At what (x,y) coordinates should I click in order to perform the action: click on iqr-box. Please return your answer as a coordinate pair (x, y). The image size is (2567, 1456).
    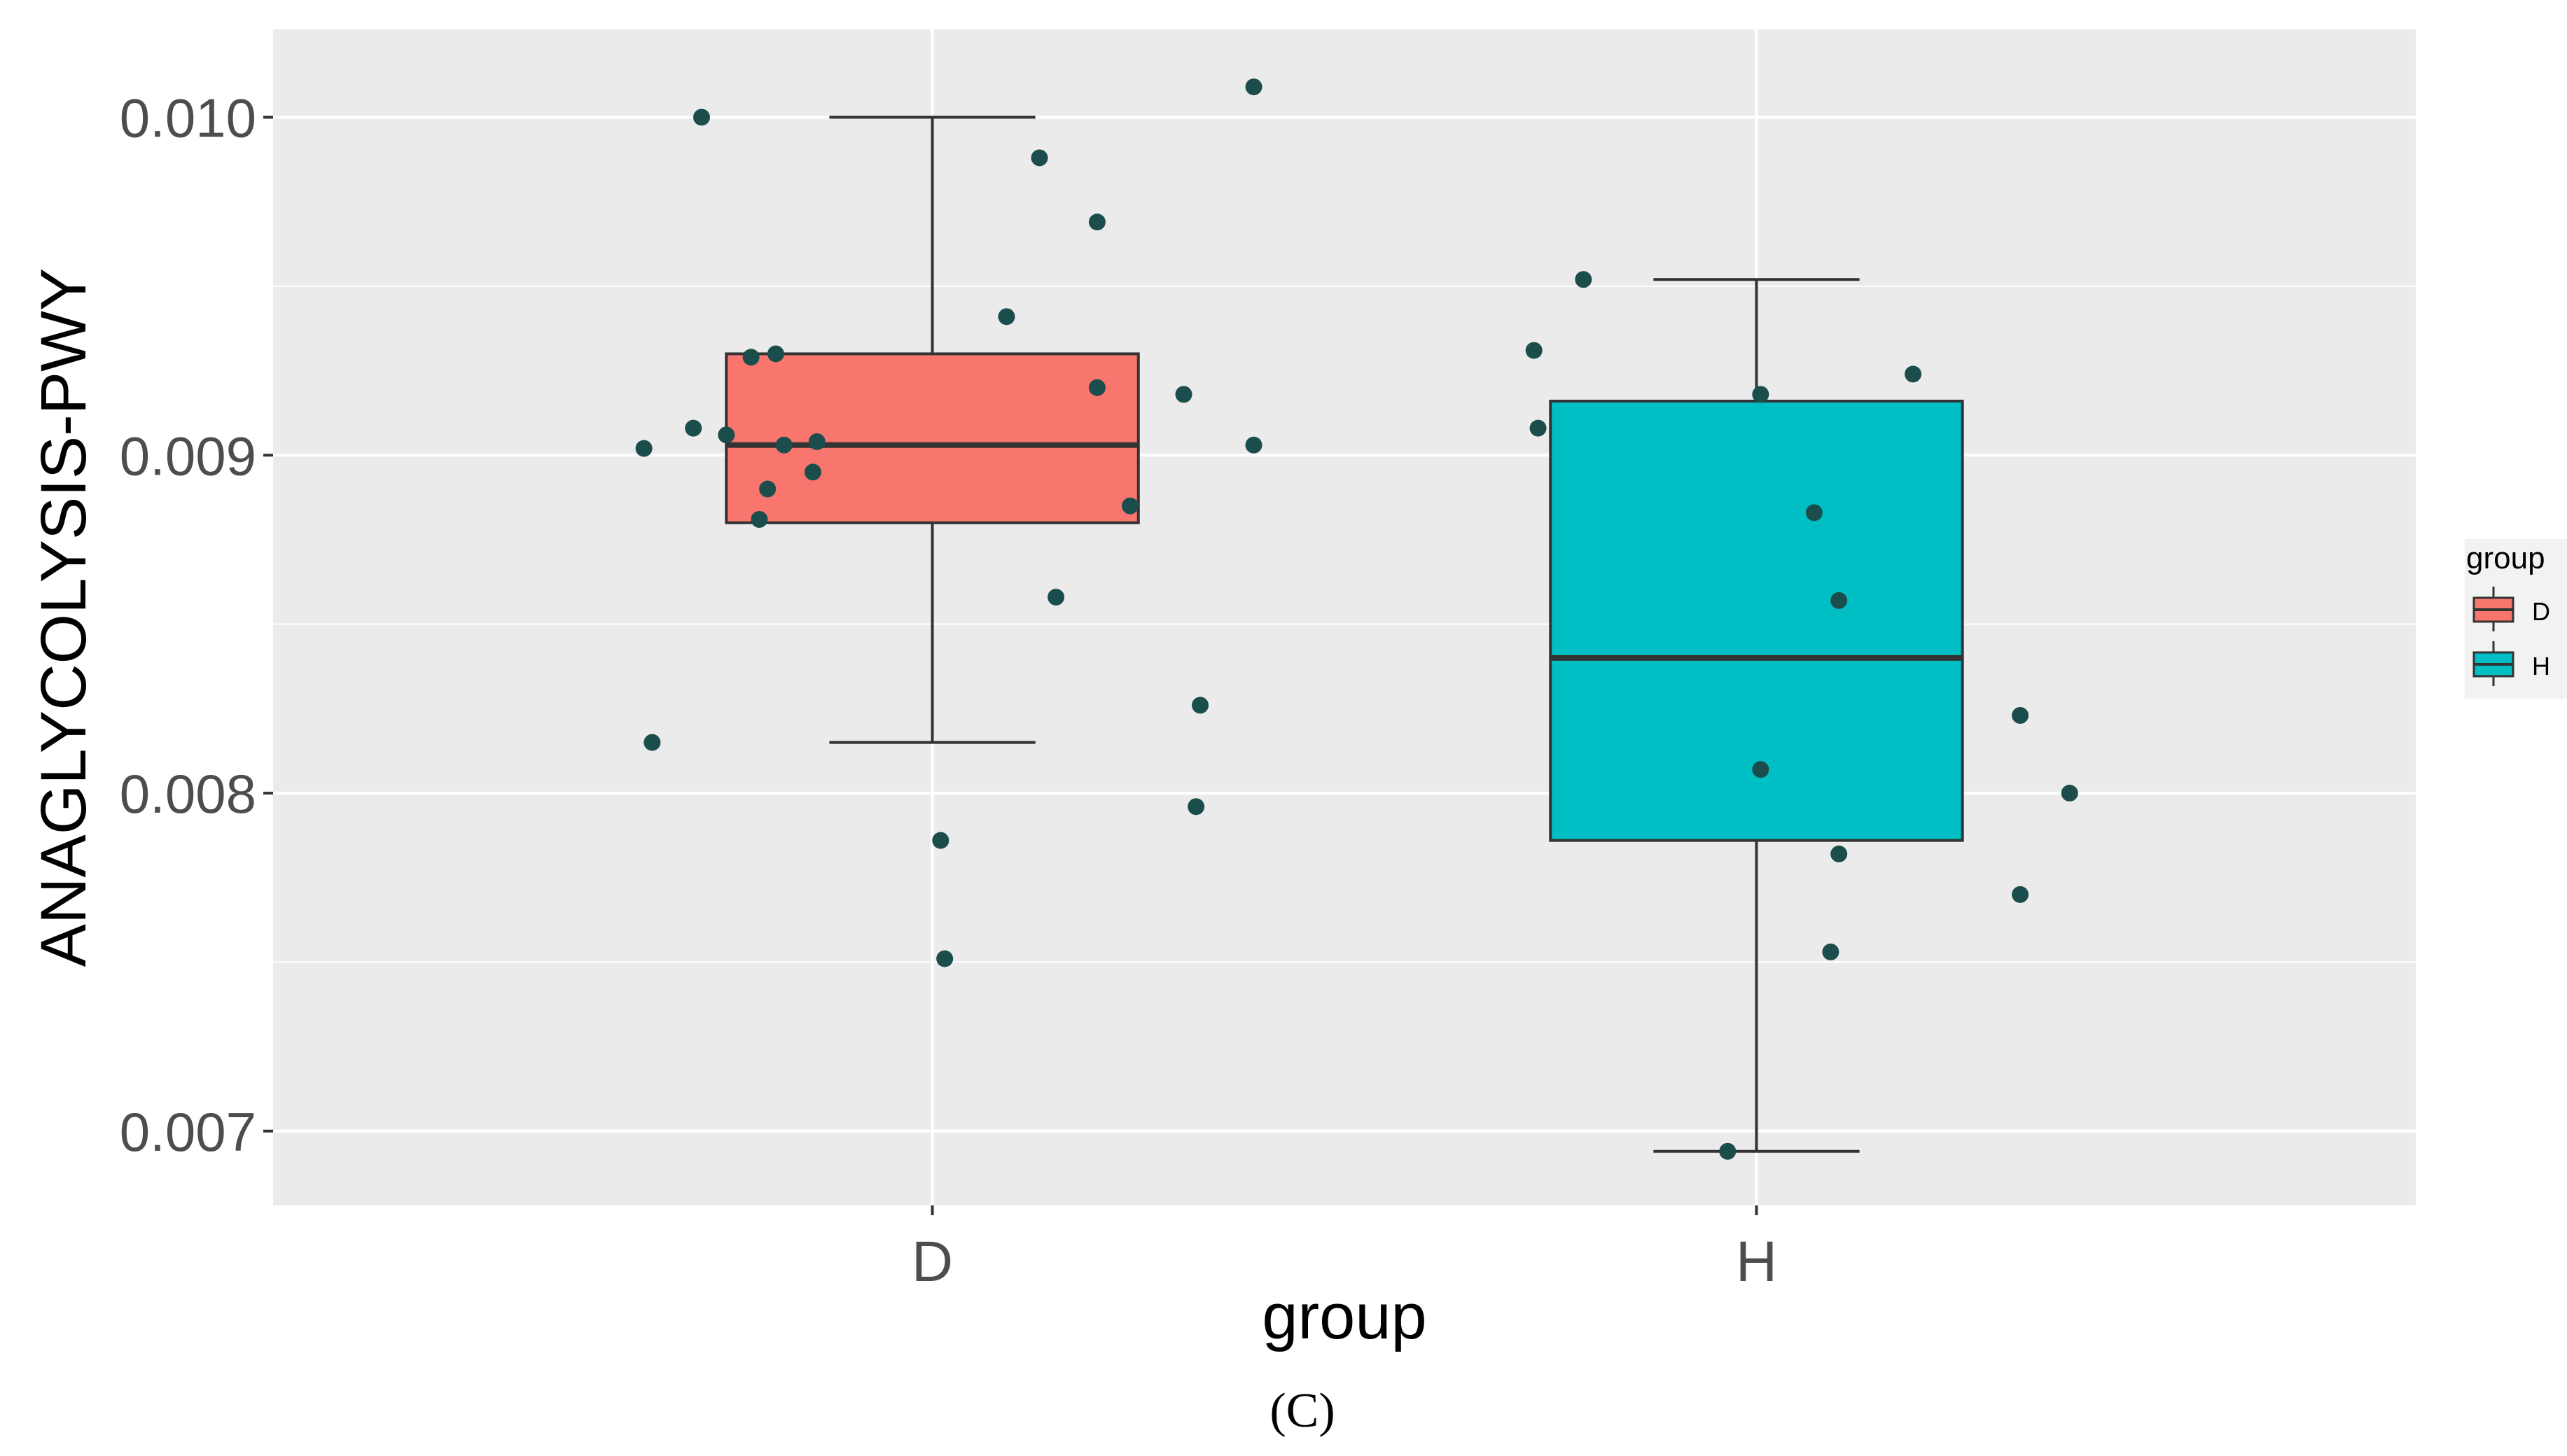
    Looking at the image, I should click on (932, 438).